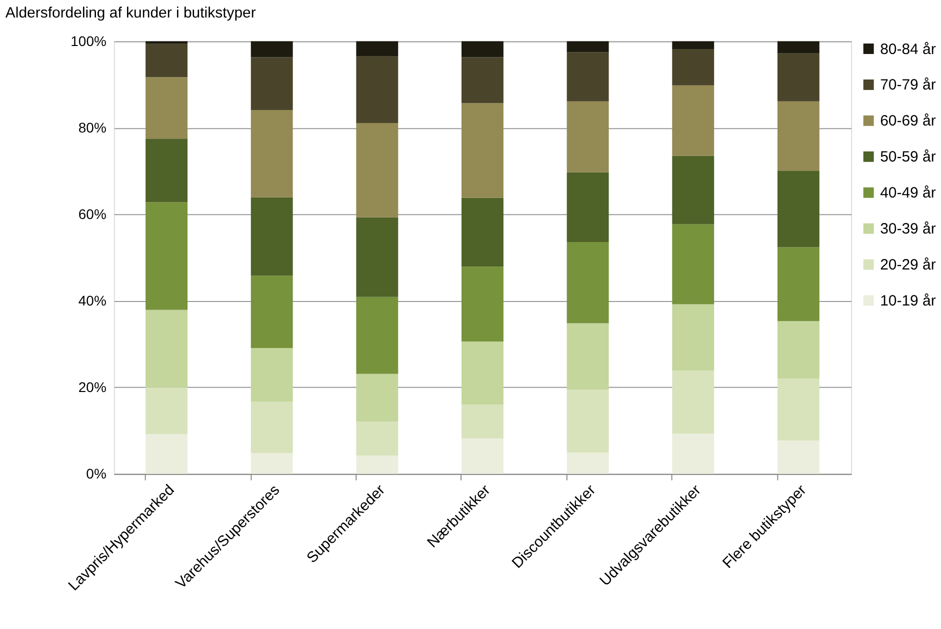 The height and width of the screenshot is (629, 941). What do you see at coordinates (96, 473) in the screenshot?
I see `y-tick-label: 0%` at bounding box center [96, 473].